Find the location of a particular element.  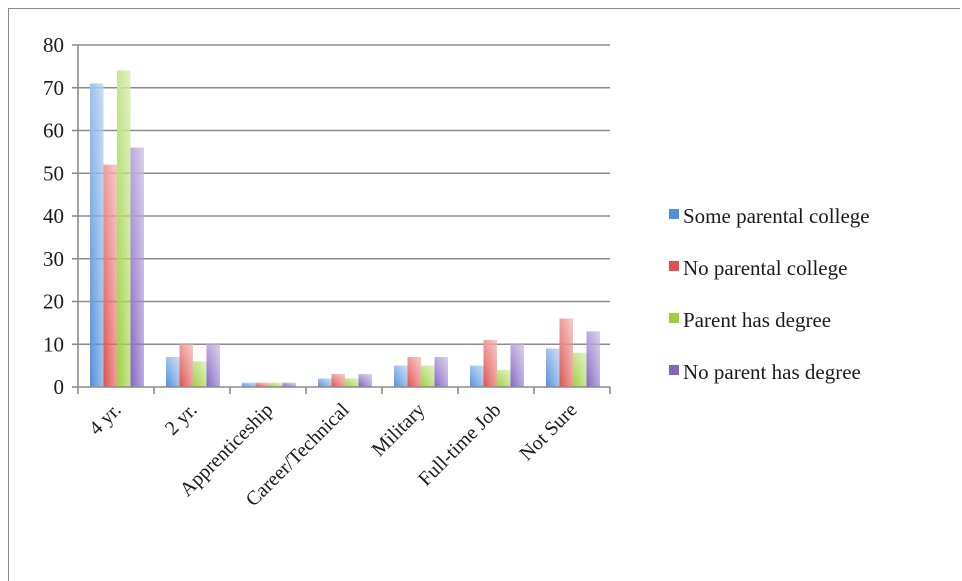

x-tick-label: Full-time Job is located at coordinates (459, 444).